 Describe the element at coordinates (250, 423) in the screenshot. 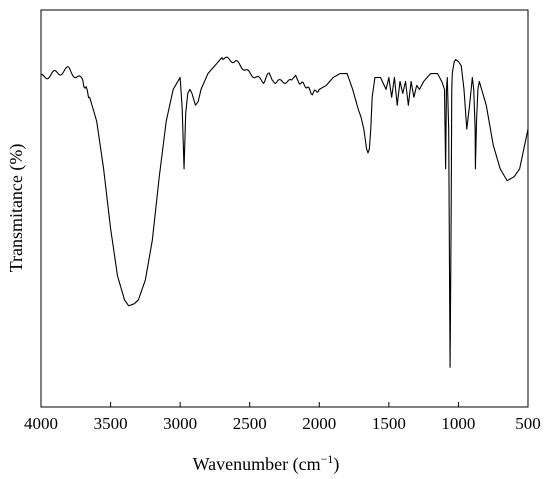

I see `x-tick-label: 2500` at that location.